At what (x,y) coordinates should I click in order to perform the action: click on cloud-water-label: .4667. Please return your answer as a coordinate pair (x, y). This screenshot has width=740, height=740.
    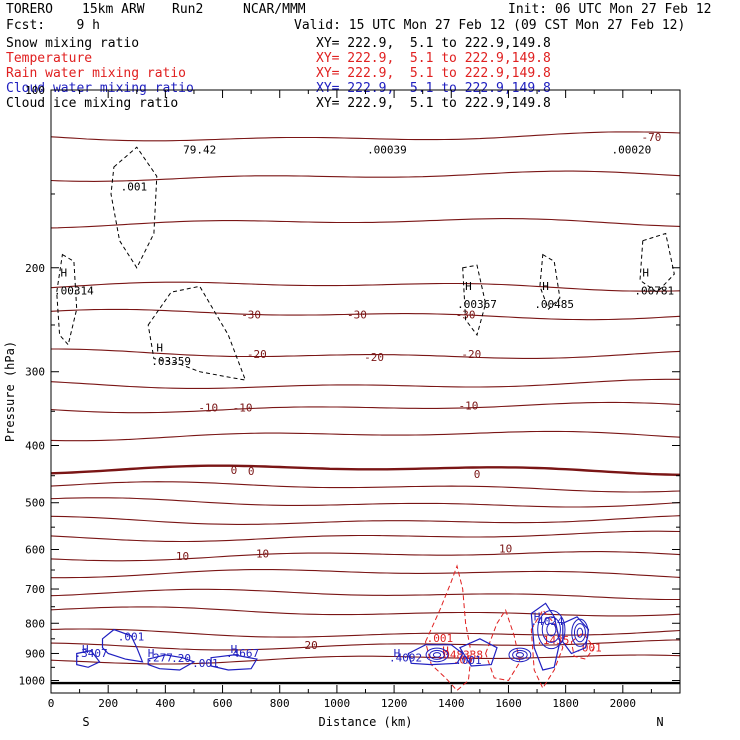
    Looking at the image, I should click on (242, 653).